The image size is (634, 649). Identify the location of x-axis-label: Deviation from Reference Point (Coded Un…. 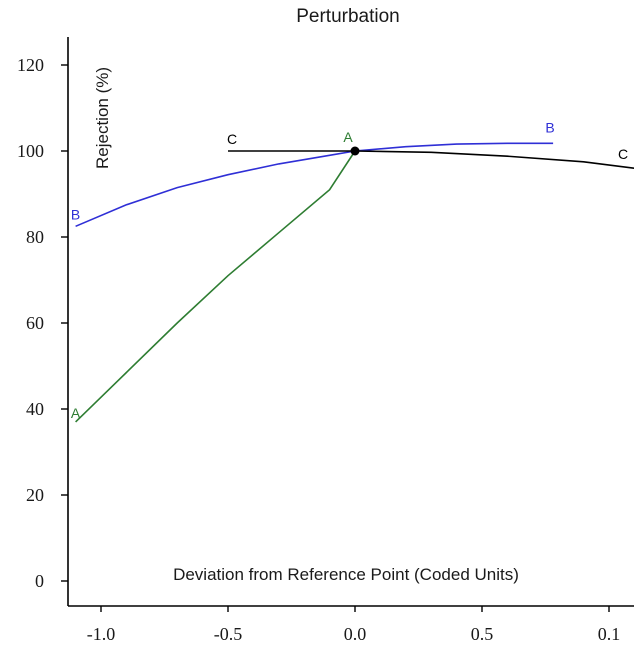
(346, 574).